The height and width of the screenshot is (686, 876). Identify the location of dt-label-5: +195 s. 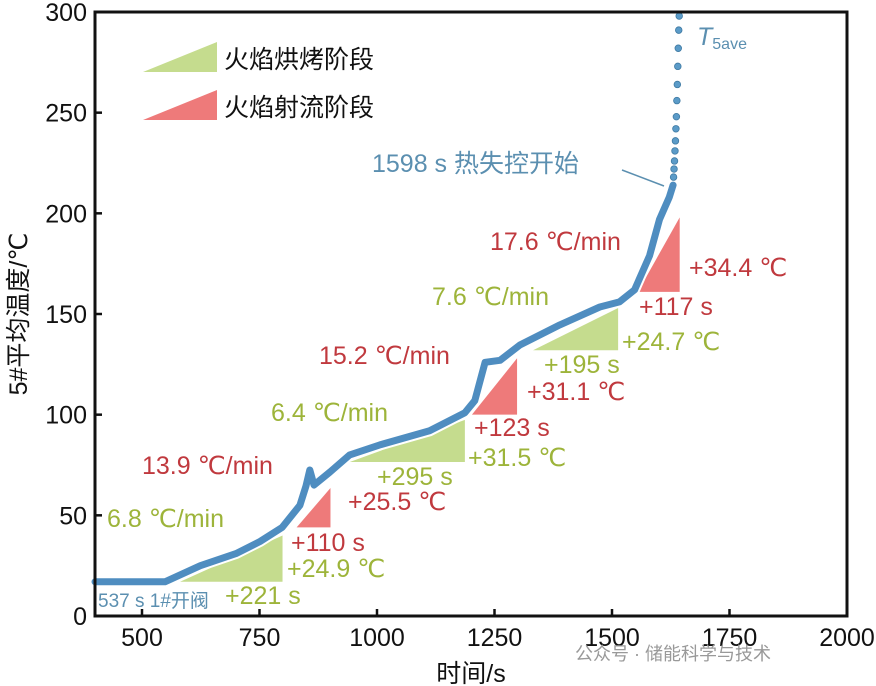
(582, 365).